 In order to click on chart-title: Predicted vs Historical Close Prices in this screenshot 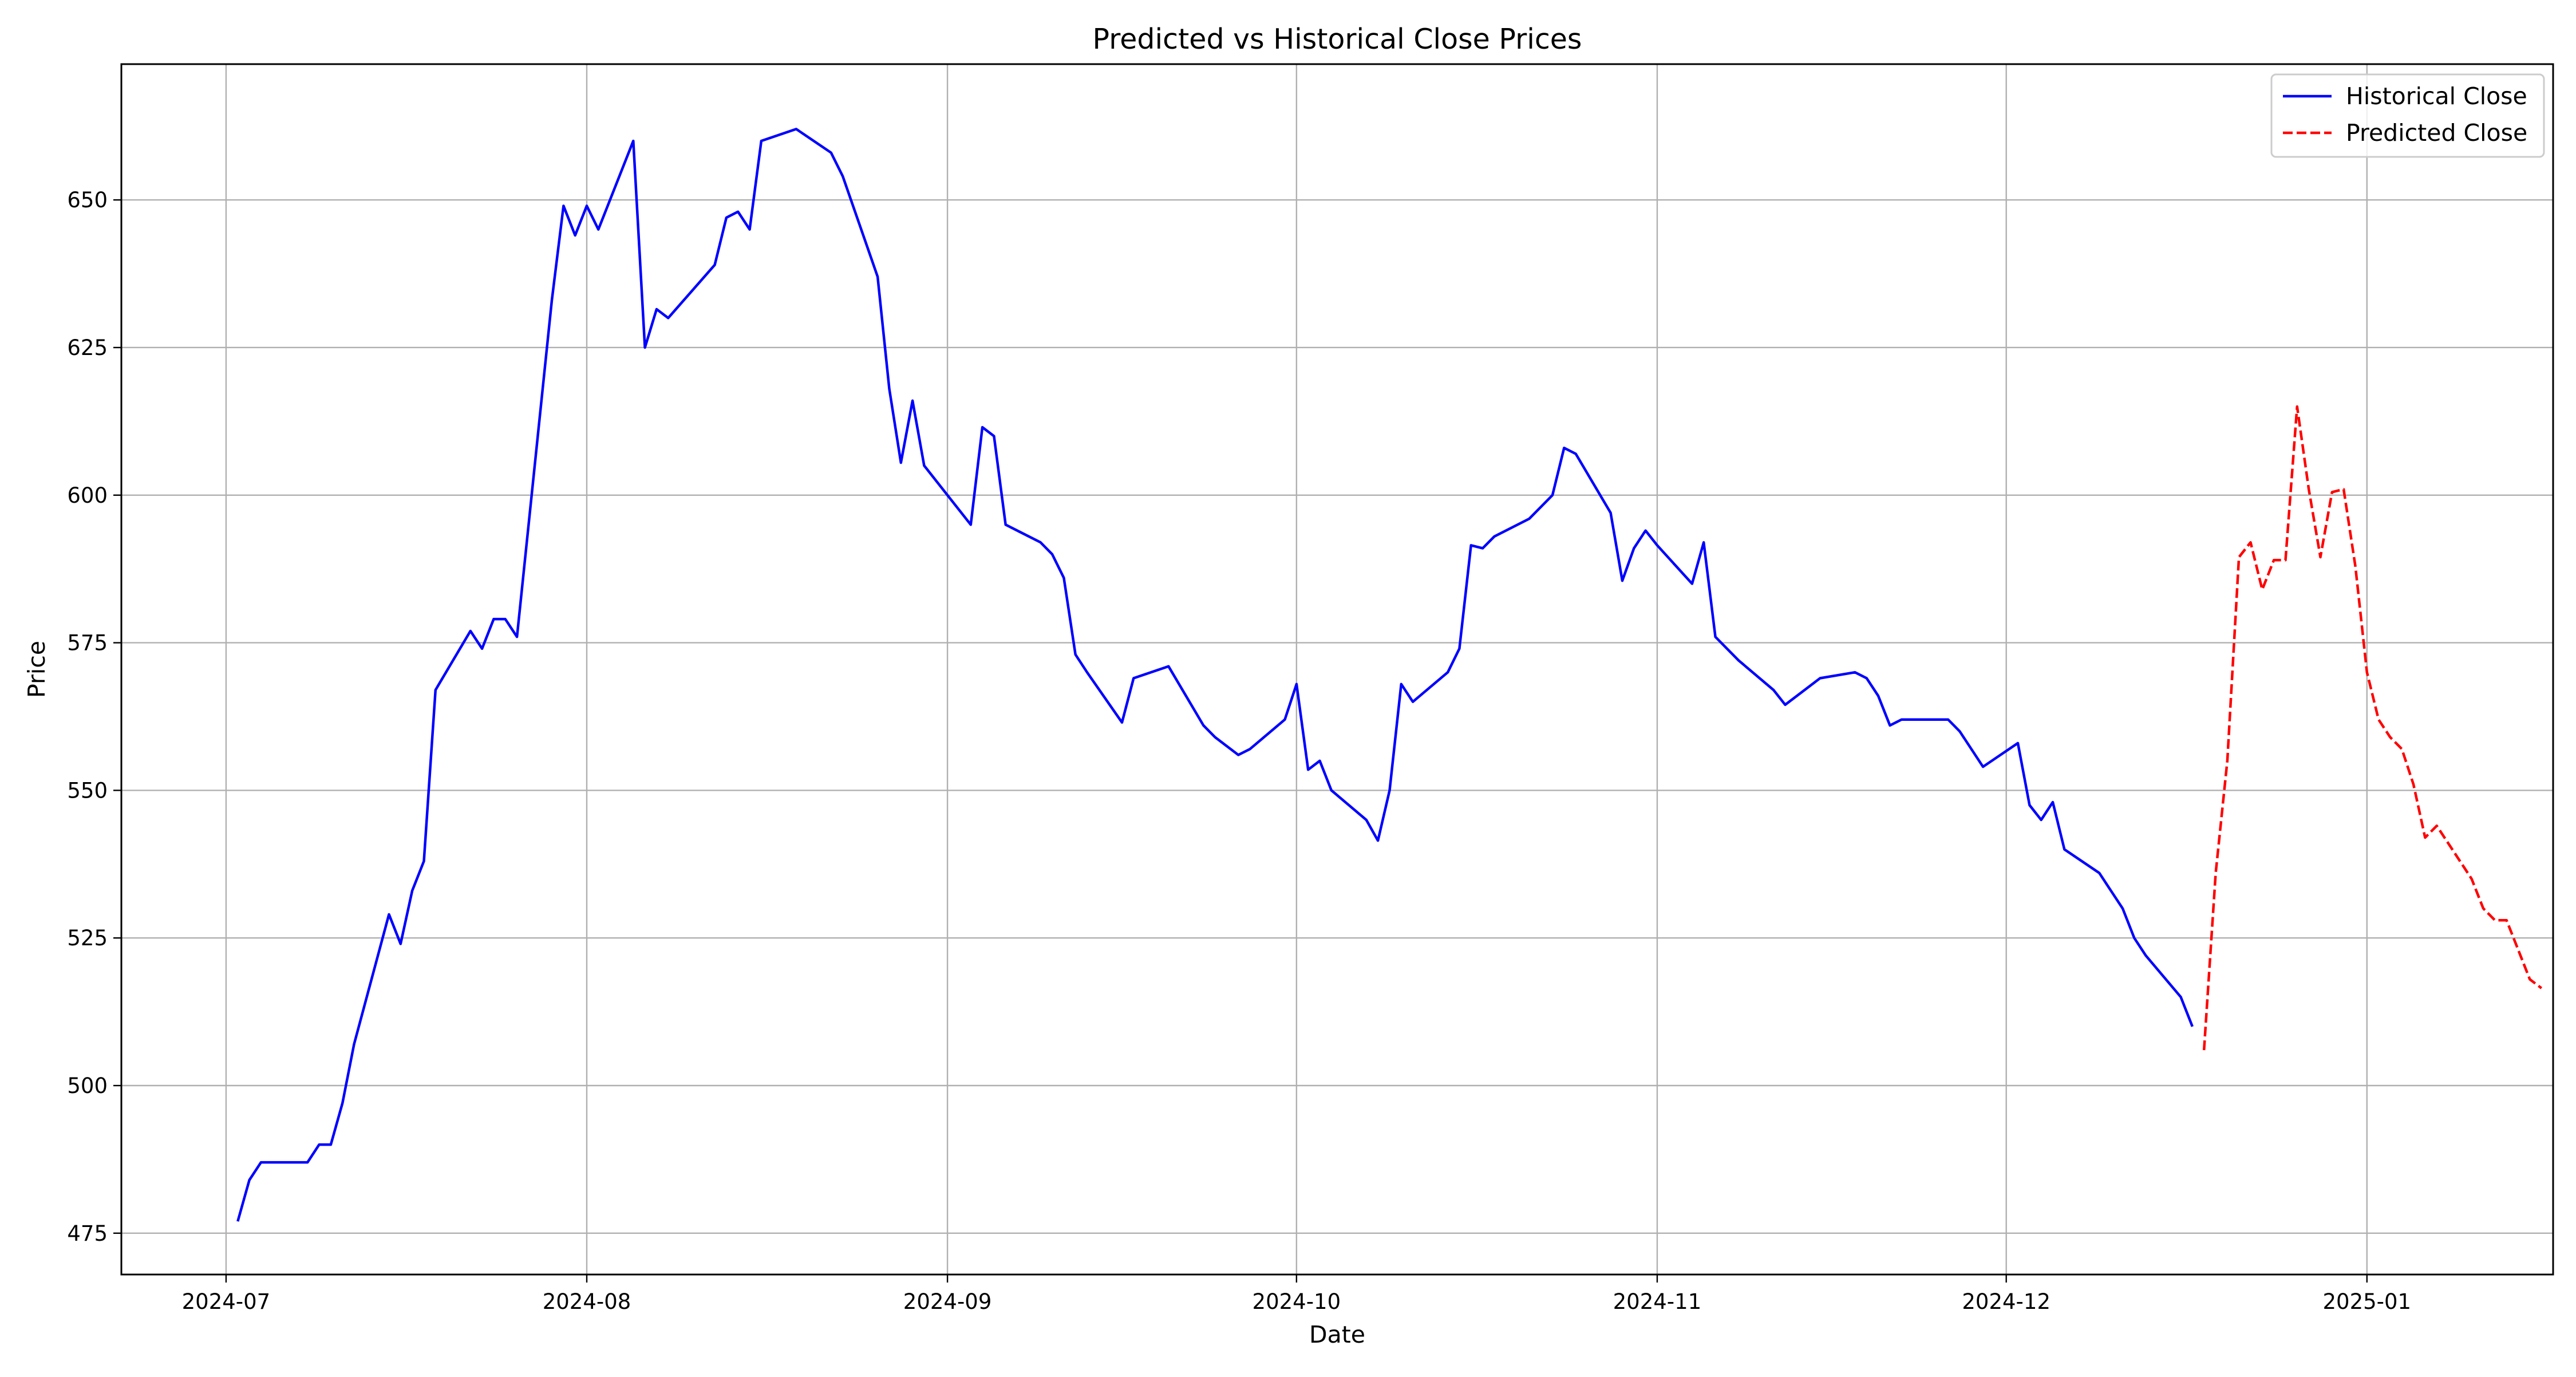, I will do `click(1337, 39)`.